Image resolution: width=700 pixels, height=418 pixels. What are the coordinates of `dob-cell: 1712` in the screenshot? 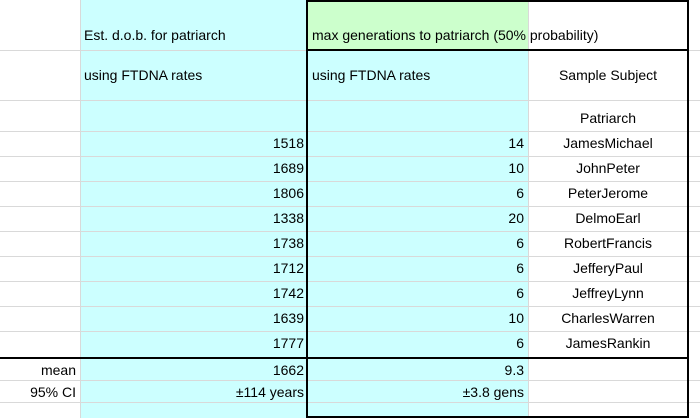 It's located at (288, 268).